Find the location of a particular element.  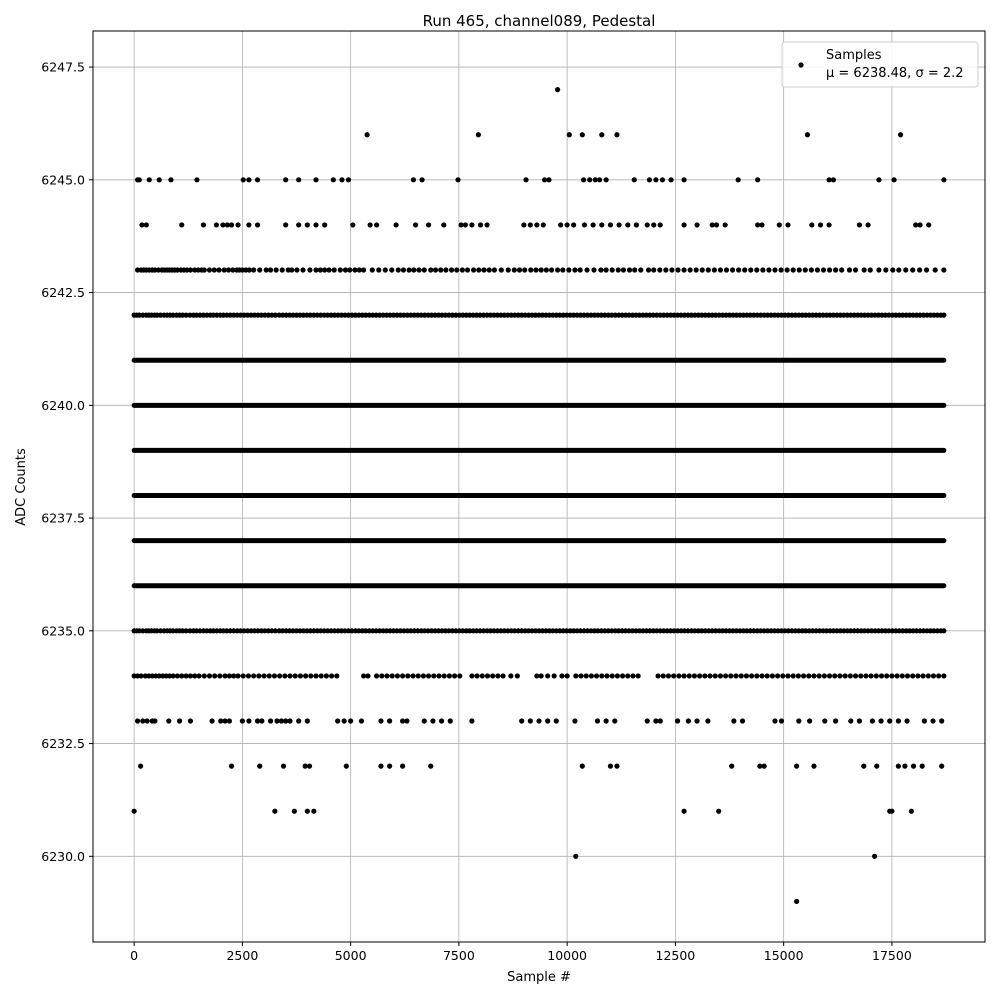

y-tick-label: 6240.0 is located at coordinates (63, 405).